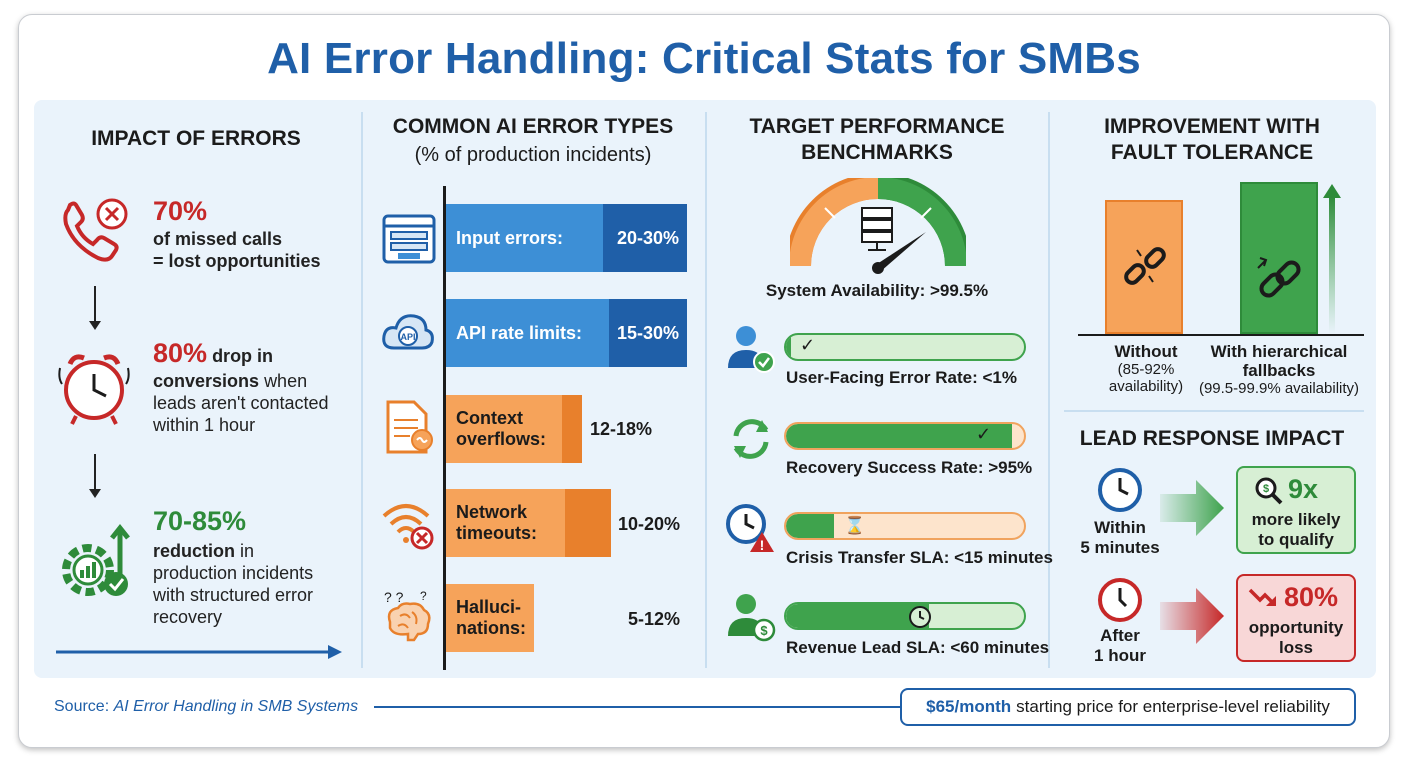 The height and width of the screenshot is (768, 1408). I want to click on document-icon, so click(409, 427).